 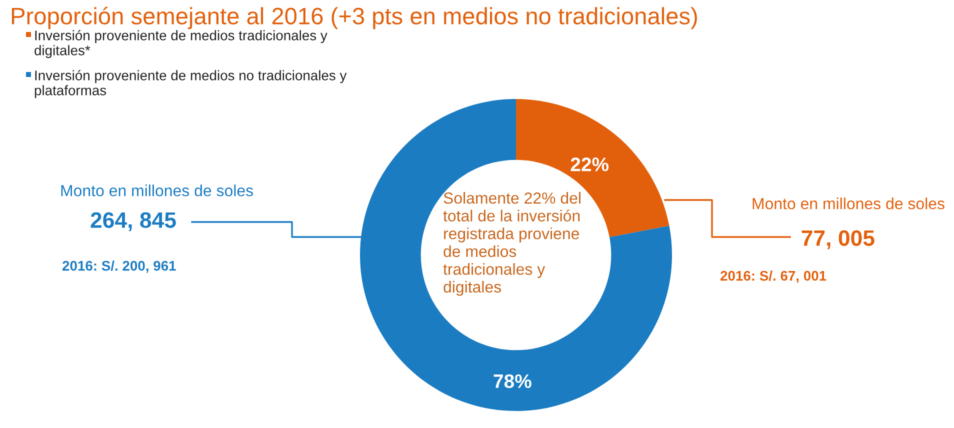 What do you see at coordinates (511, 244) in the screenshot?
I see `text: Solamente 22% del total de la inversión registrada proviene de medios tradicionales y digitales` at bounding box center [511, 244].